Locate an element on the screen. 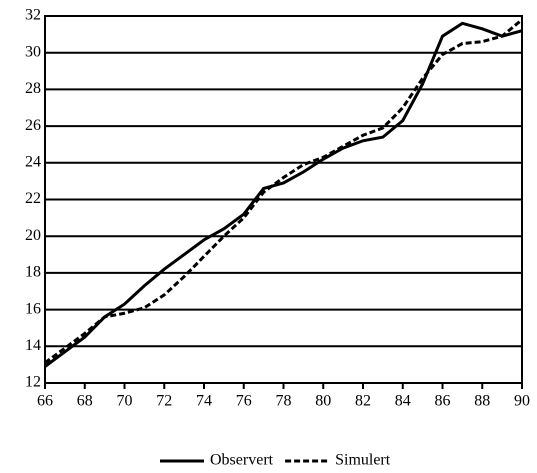  y-tick-label: 30 is located at coordinates (33, 51).